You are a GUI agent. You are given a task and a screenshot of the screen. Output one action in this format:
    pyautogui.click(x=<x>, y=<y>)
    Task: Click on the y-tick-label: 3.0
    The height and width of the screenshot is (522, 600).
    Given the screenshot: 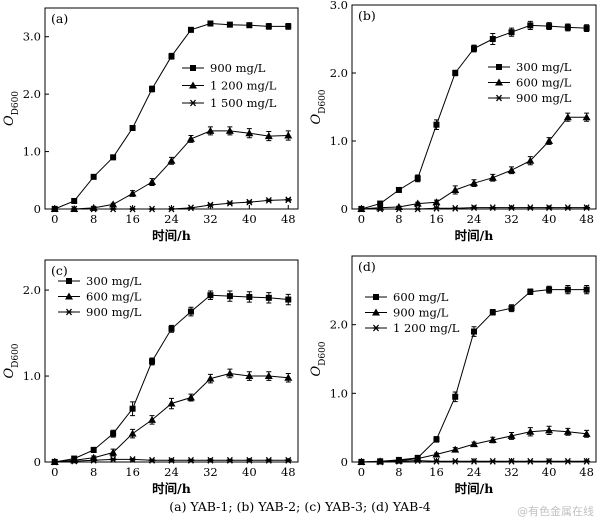 What is the action you would take?
    pyautogui.click(x=32, y=37)
    